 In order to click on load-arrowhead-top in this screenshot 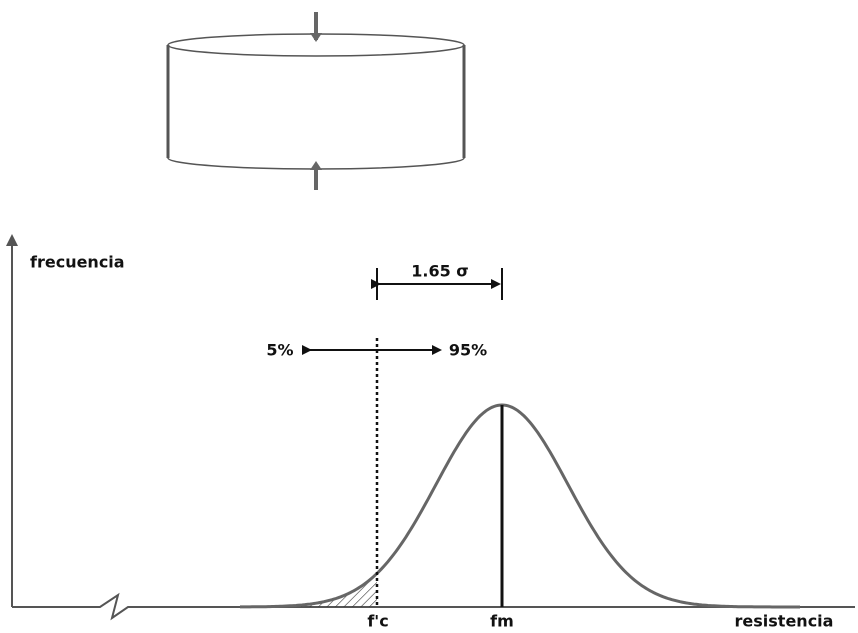, I will do `click(316, 37)`.